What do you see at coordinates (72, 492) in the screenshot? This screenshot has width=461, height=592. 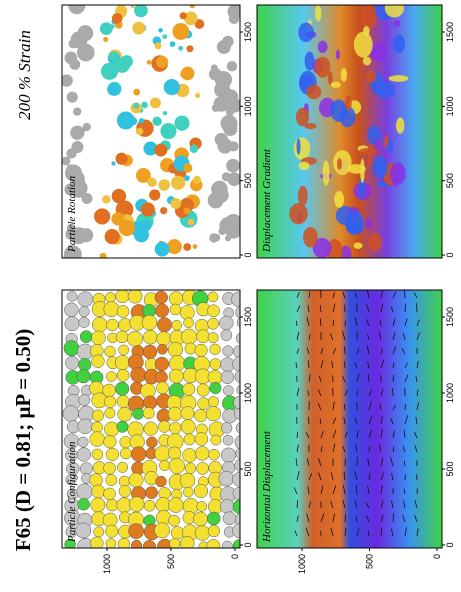 I see `panel-label: Particle Configuration` at bounding box center [72, 492].